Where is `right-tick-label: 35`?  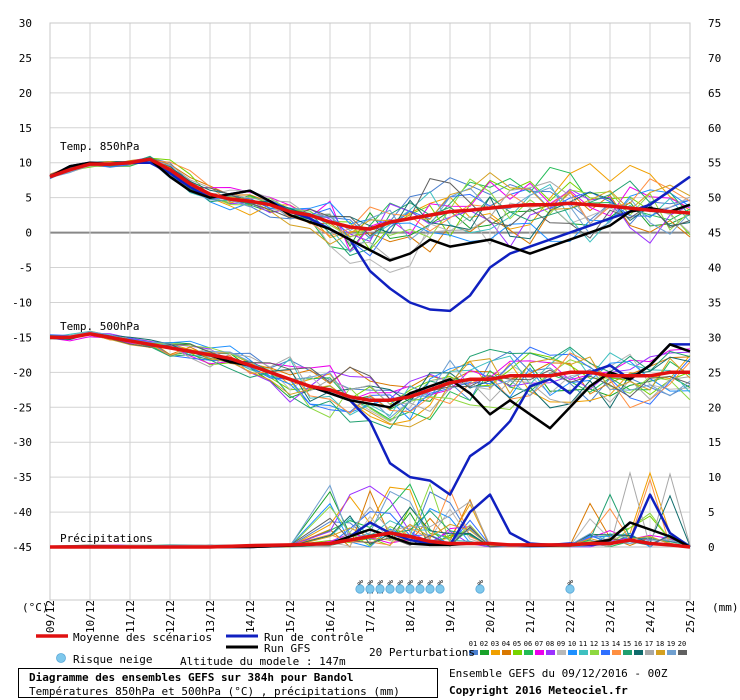 right-tick-label: 35 is located at coordinates (714, 302).